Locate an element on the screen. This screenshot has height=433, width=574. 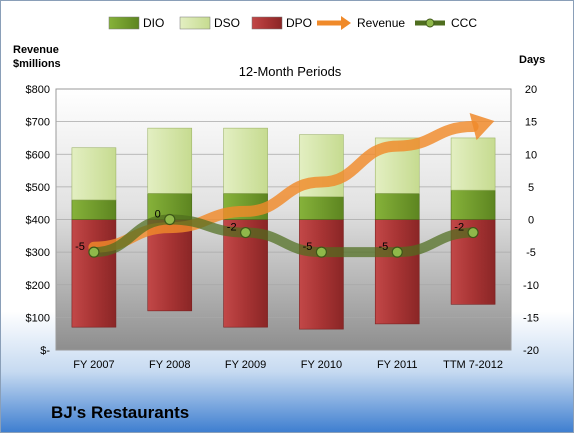
left-tick-label: $800 is located at coordinates (38, 90).